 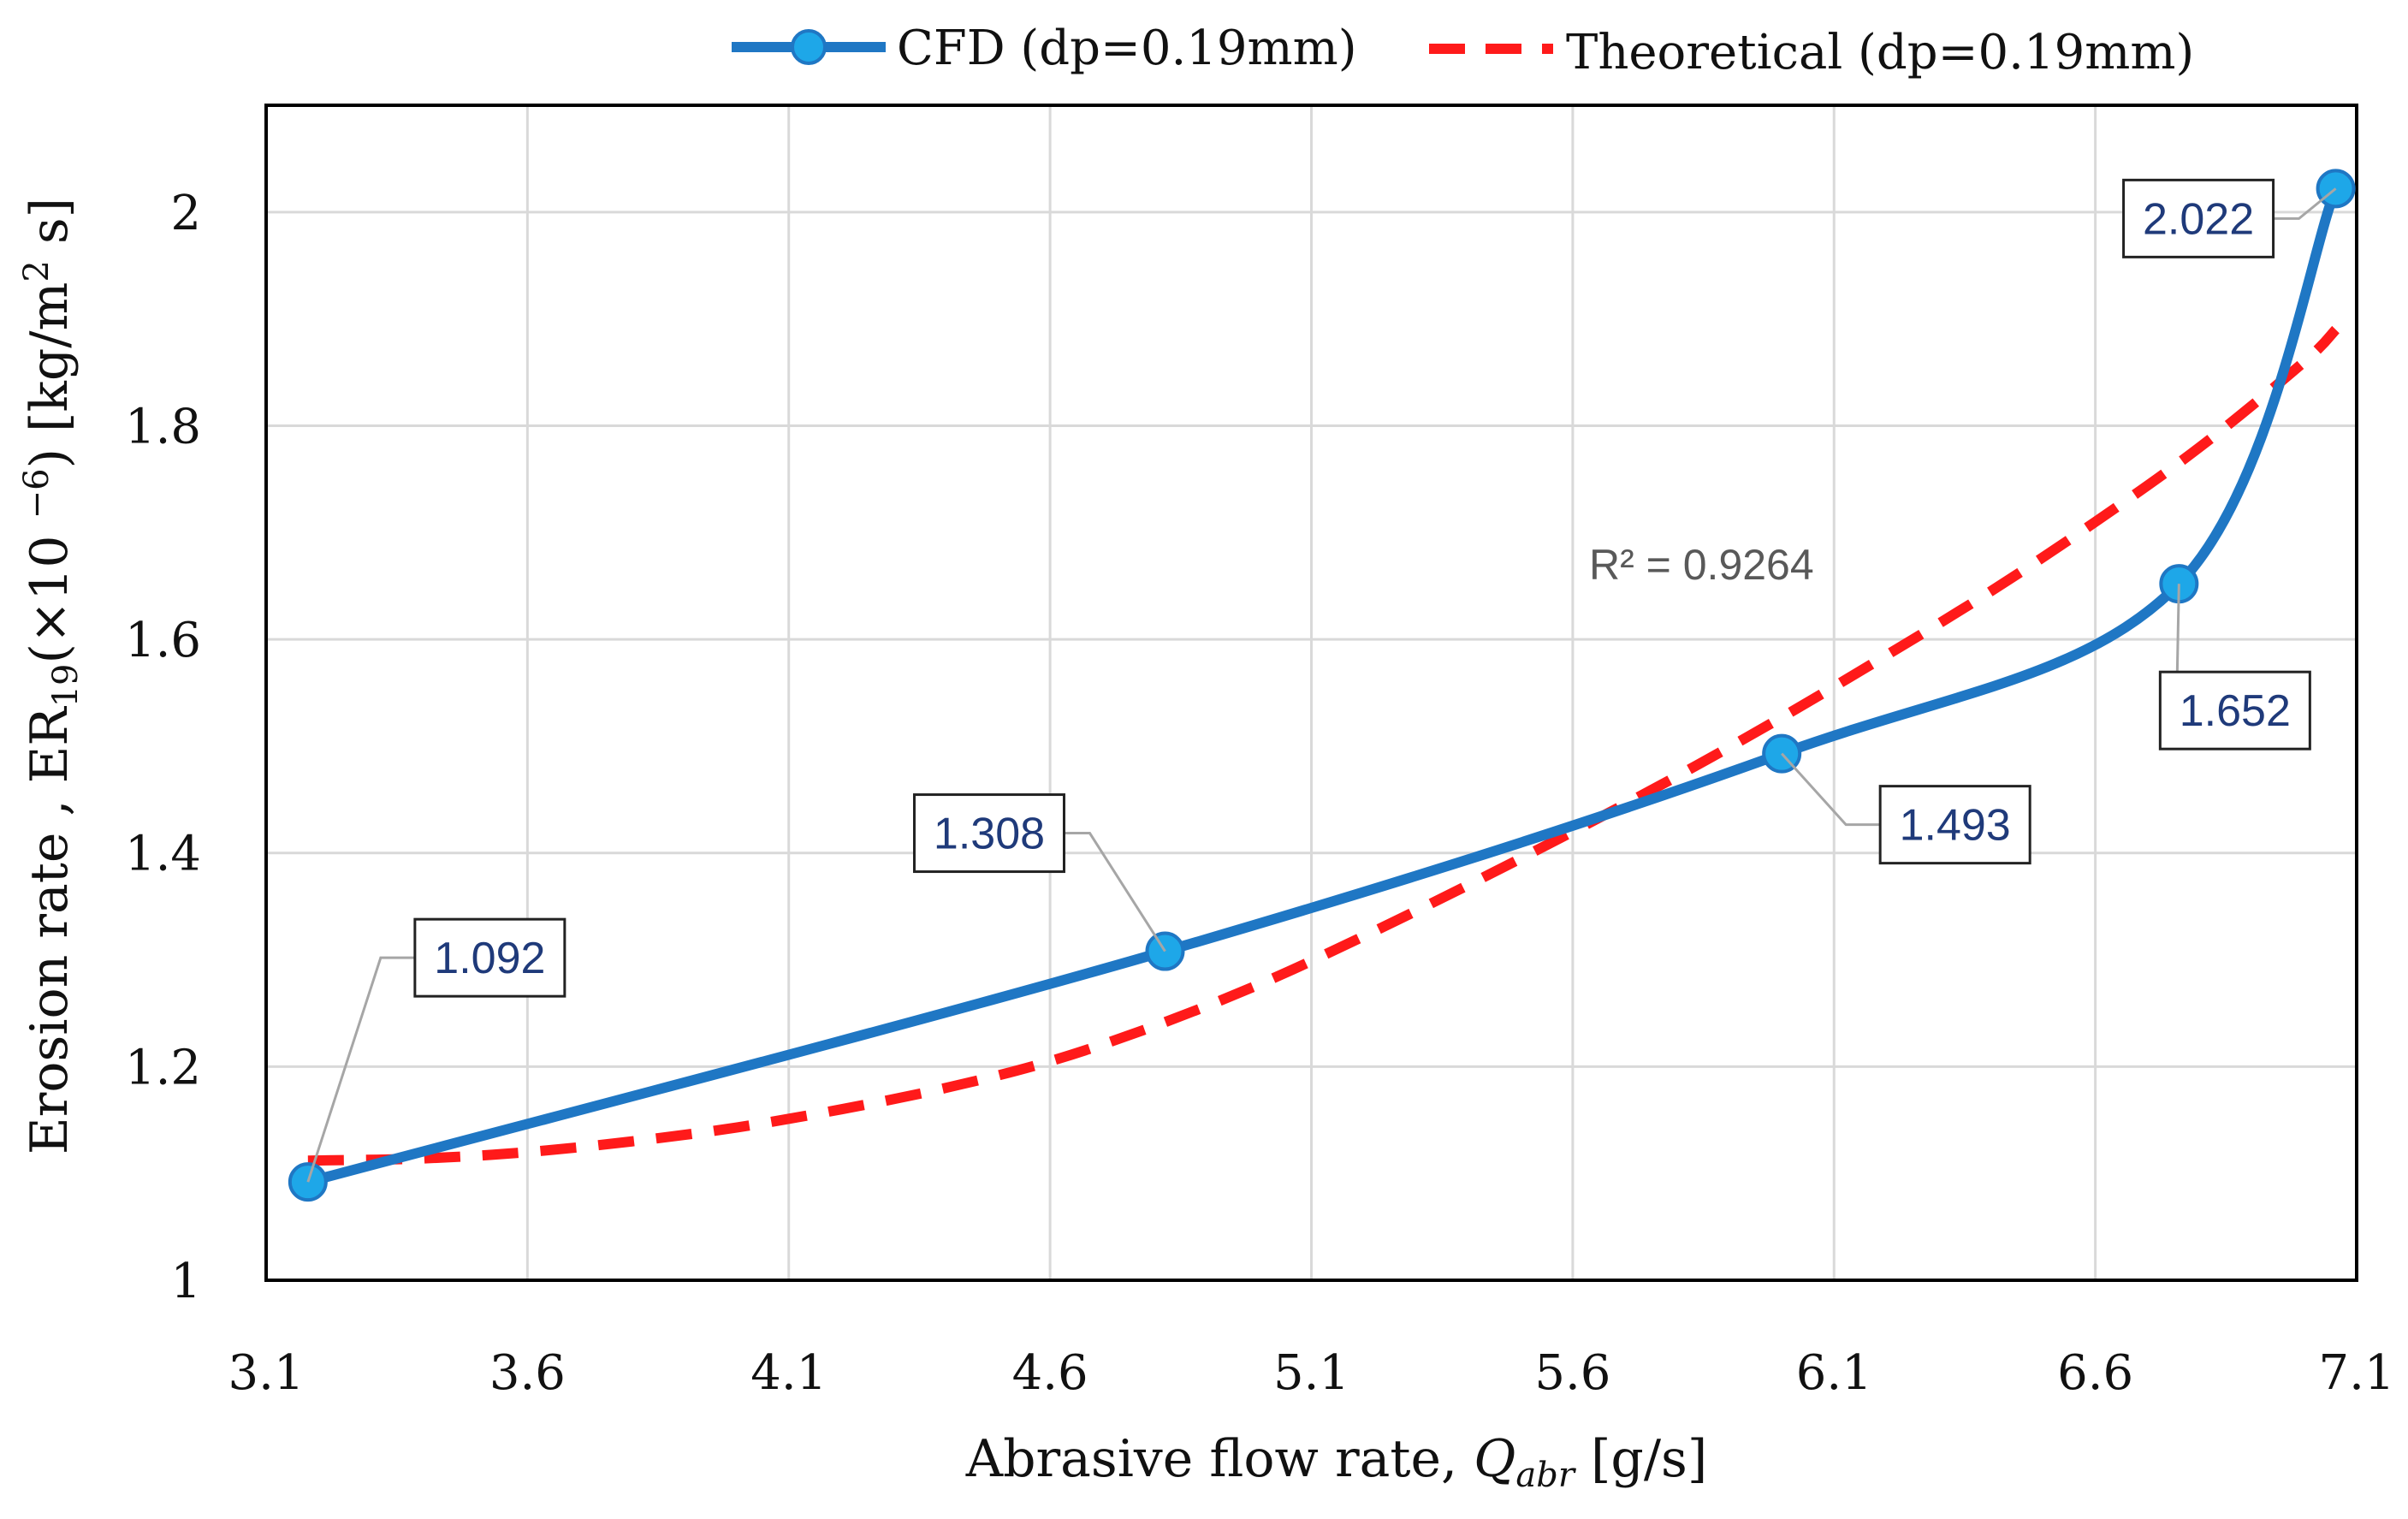 What do you see at coordinates (163, 640) in the screenshot?
I see `y-tick-label: 1.6` at bounding box center [163, 640].